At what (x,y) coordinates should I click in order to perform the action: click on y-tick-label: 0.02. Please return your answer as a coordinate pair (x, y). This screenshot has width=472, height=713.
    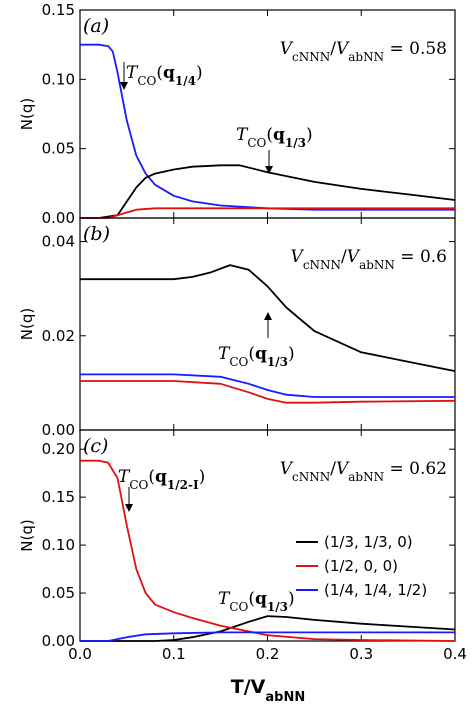
    Looking at the image, I should click on (58, 336).